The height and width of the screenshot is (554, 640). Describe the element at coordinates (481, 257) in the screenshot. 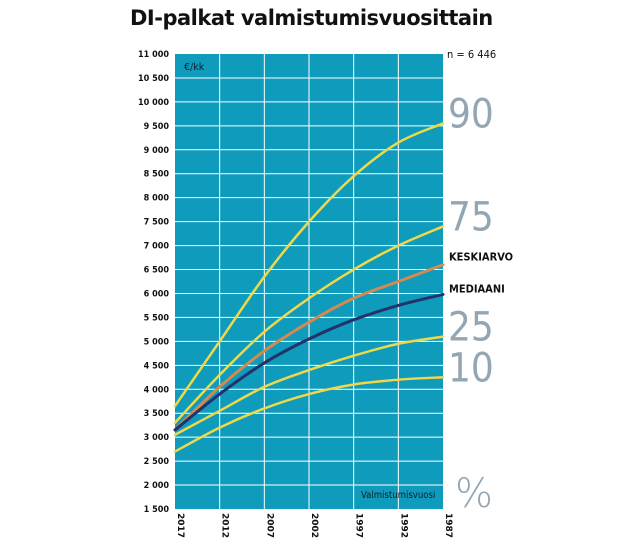

I see `series-label-keskiarvo: KESKIARVO` at that location.